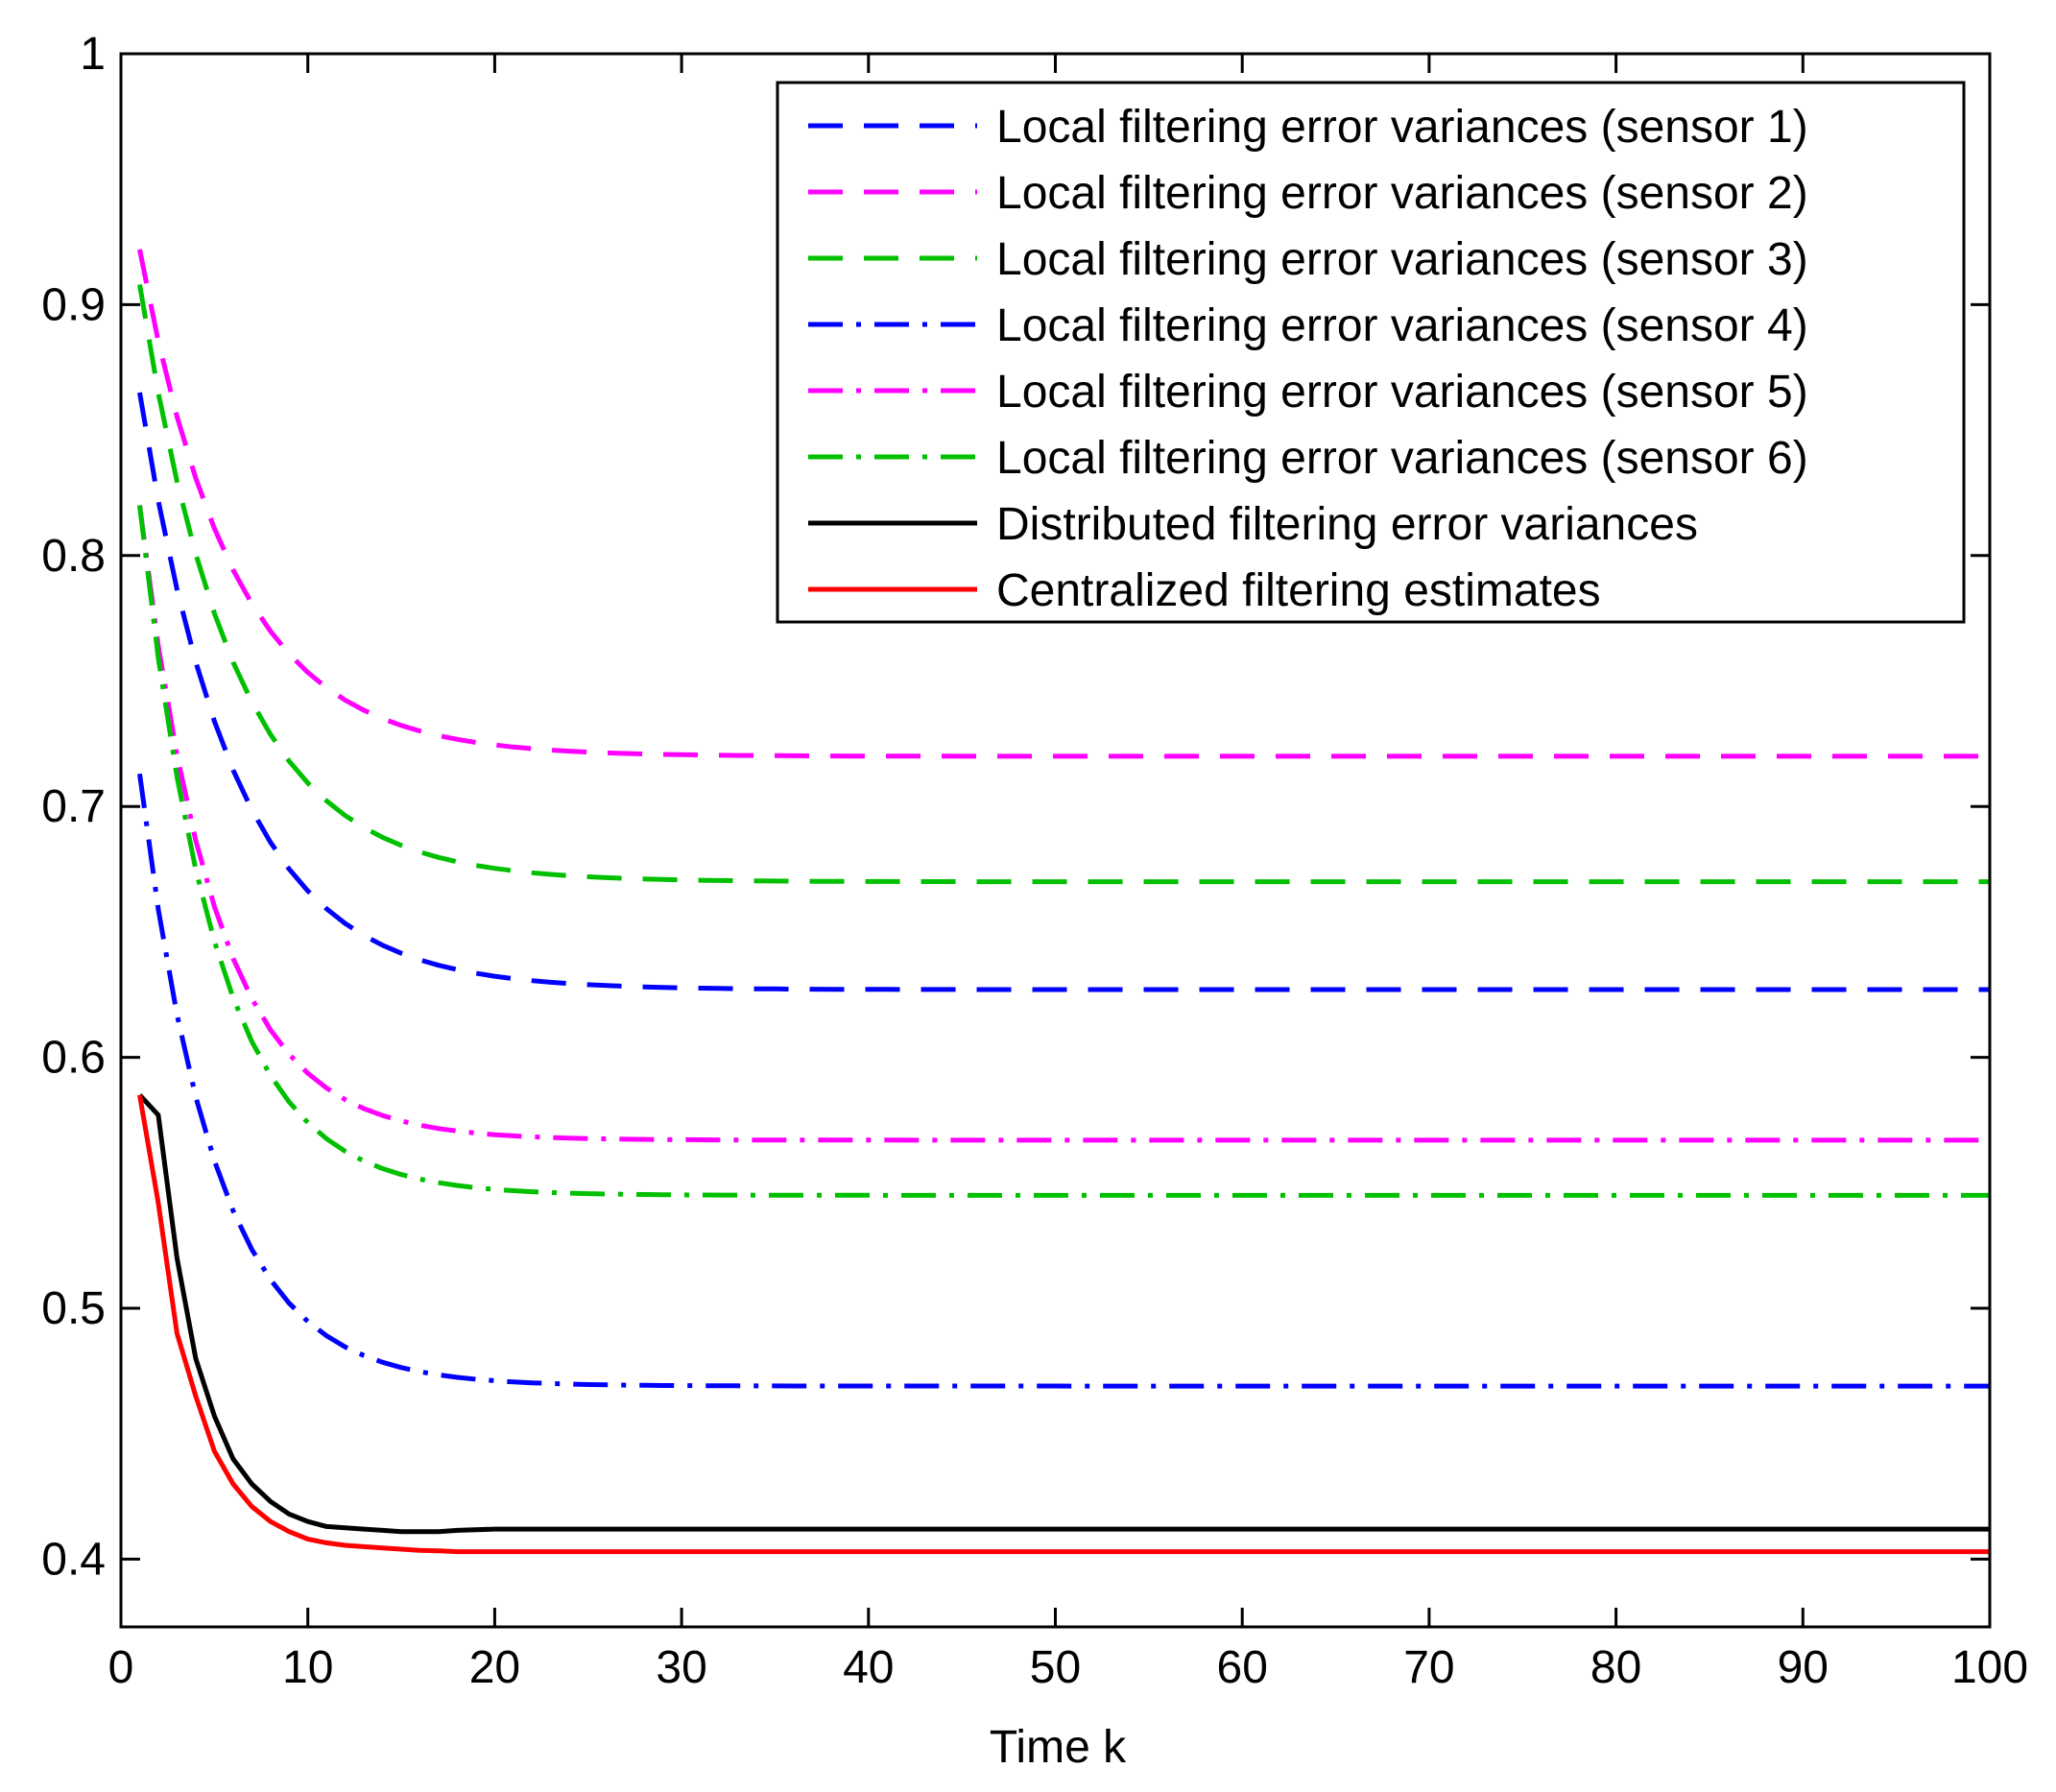 The image size is (2056, 1792). What do you see at coordinates (1429, 1667) in the screenshot?
I see `x-tick-label: 70` at bounding box center [1429, 1667].